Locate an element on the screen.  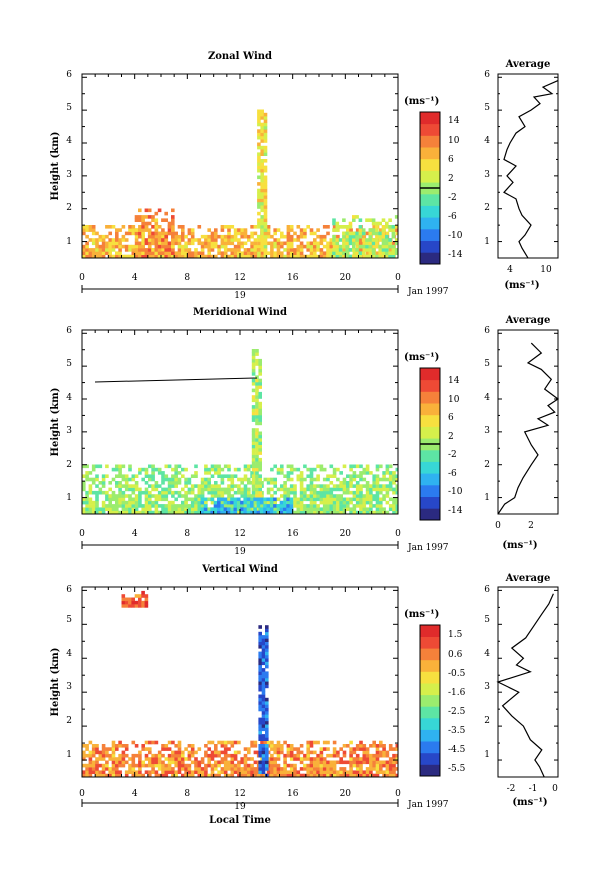
colorbar-segment is located at coordinates (430, 223).